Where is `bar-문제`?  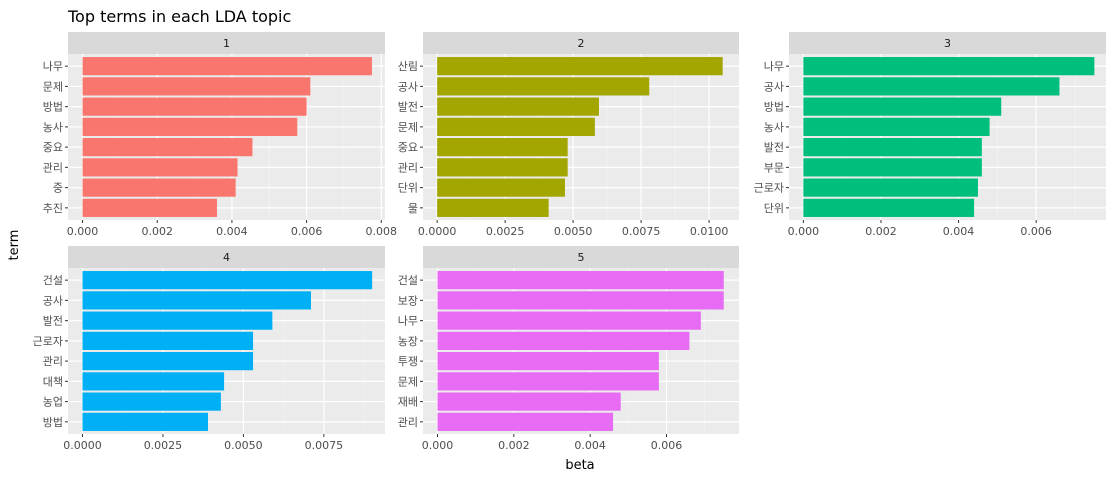 bar-문제 is located at coordinates (196, 86).